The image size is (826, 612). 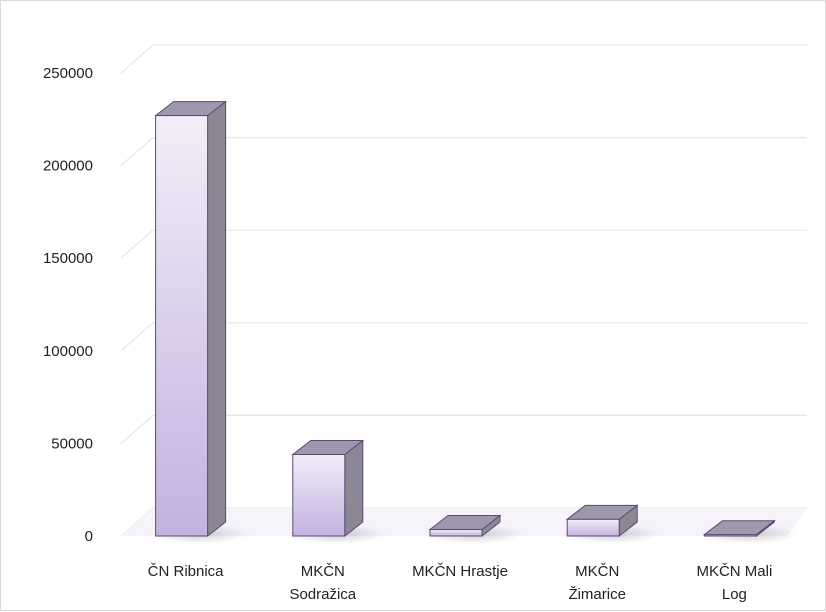 What do you see at coordinates (89, 536) in the screenshot?
I see `y-tick-label: 0` at bounding box center [89, 536].